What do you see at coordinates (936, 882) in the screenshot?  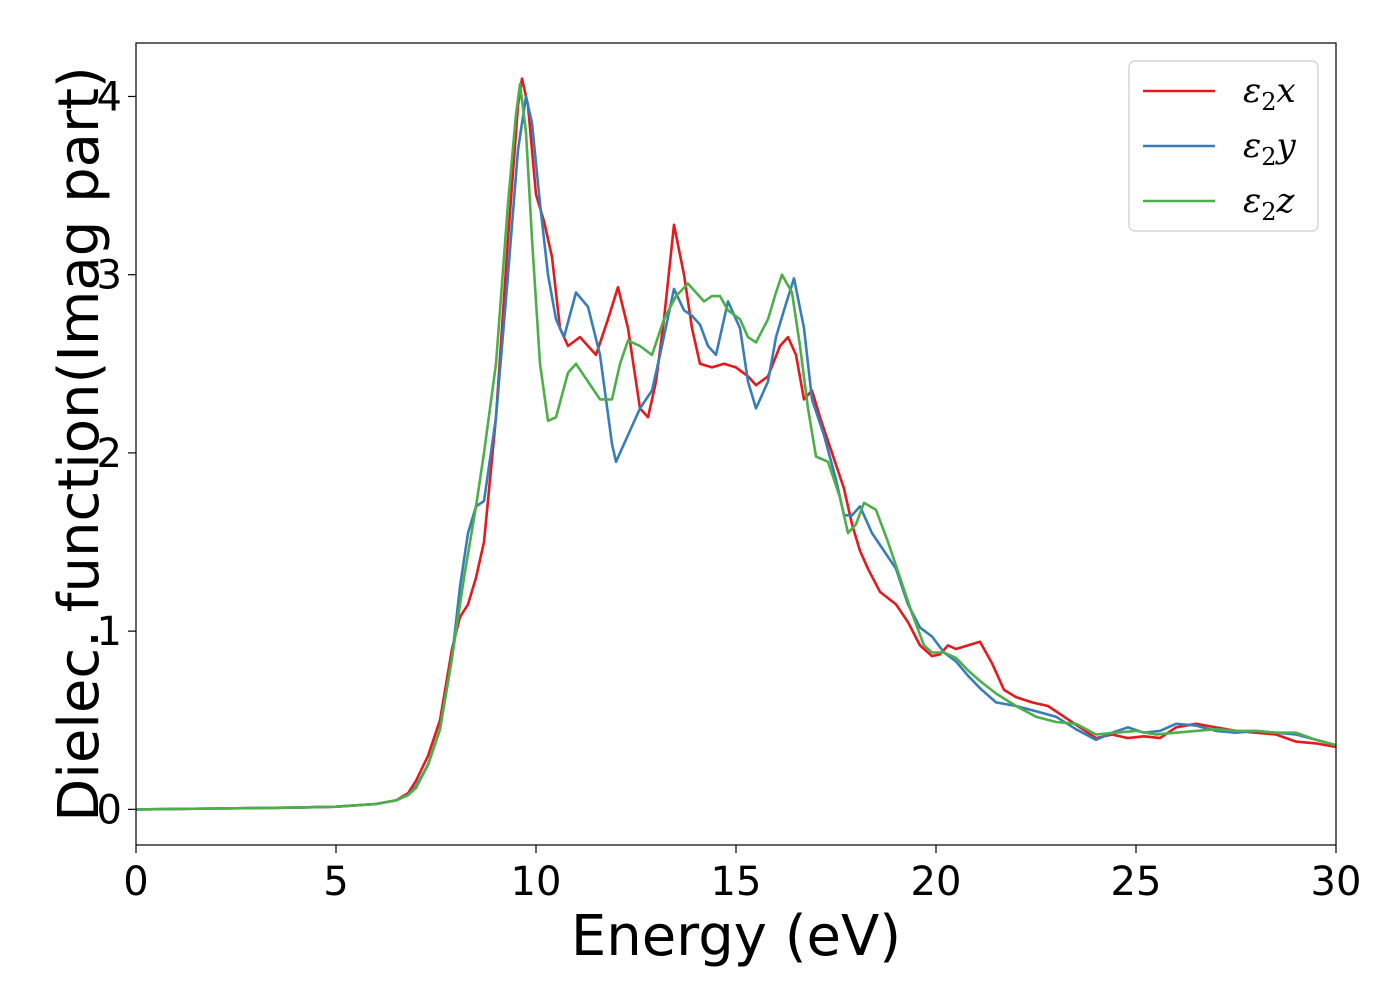 I see `x-tick-label: 20` at bounding box center [936, 882].